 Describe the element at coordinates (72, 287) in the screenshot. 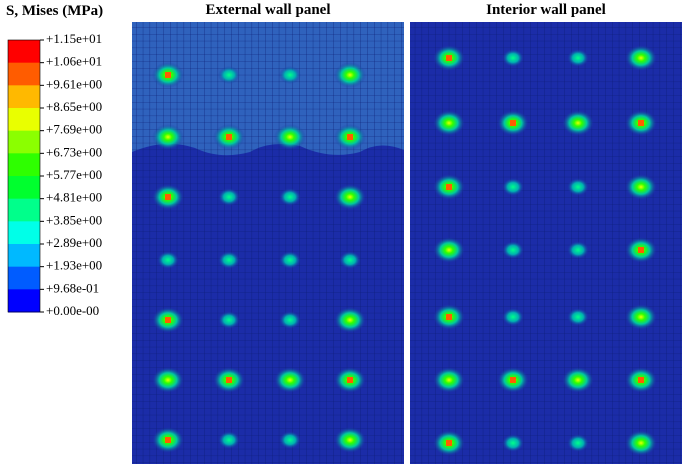

I see `legend-label: +9.68e-01` at that location.